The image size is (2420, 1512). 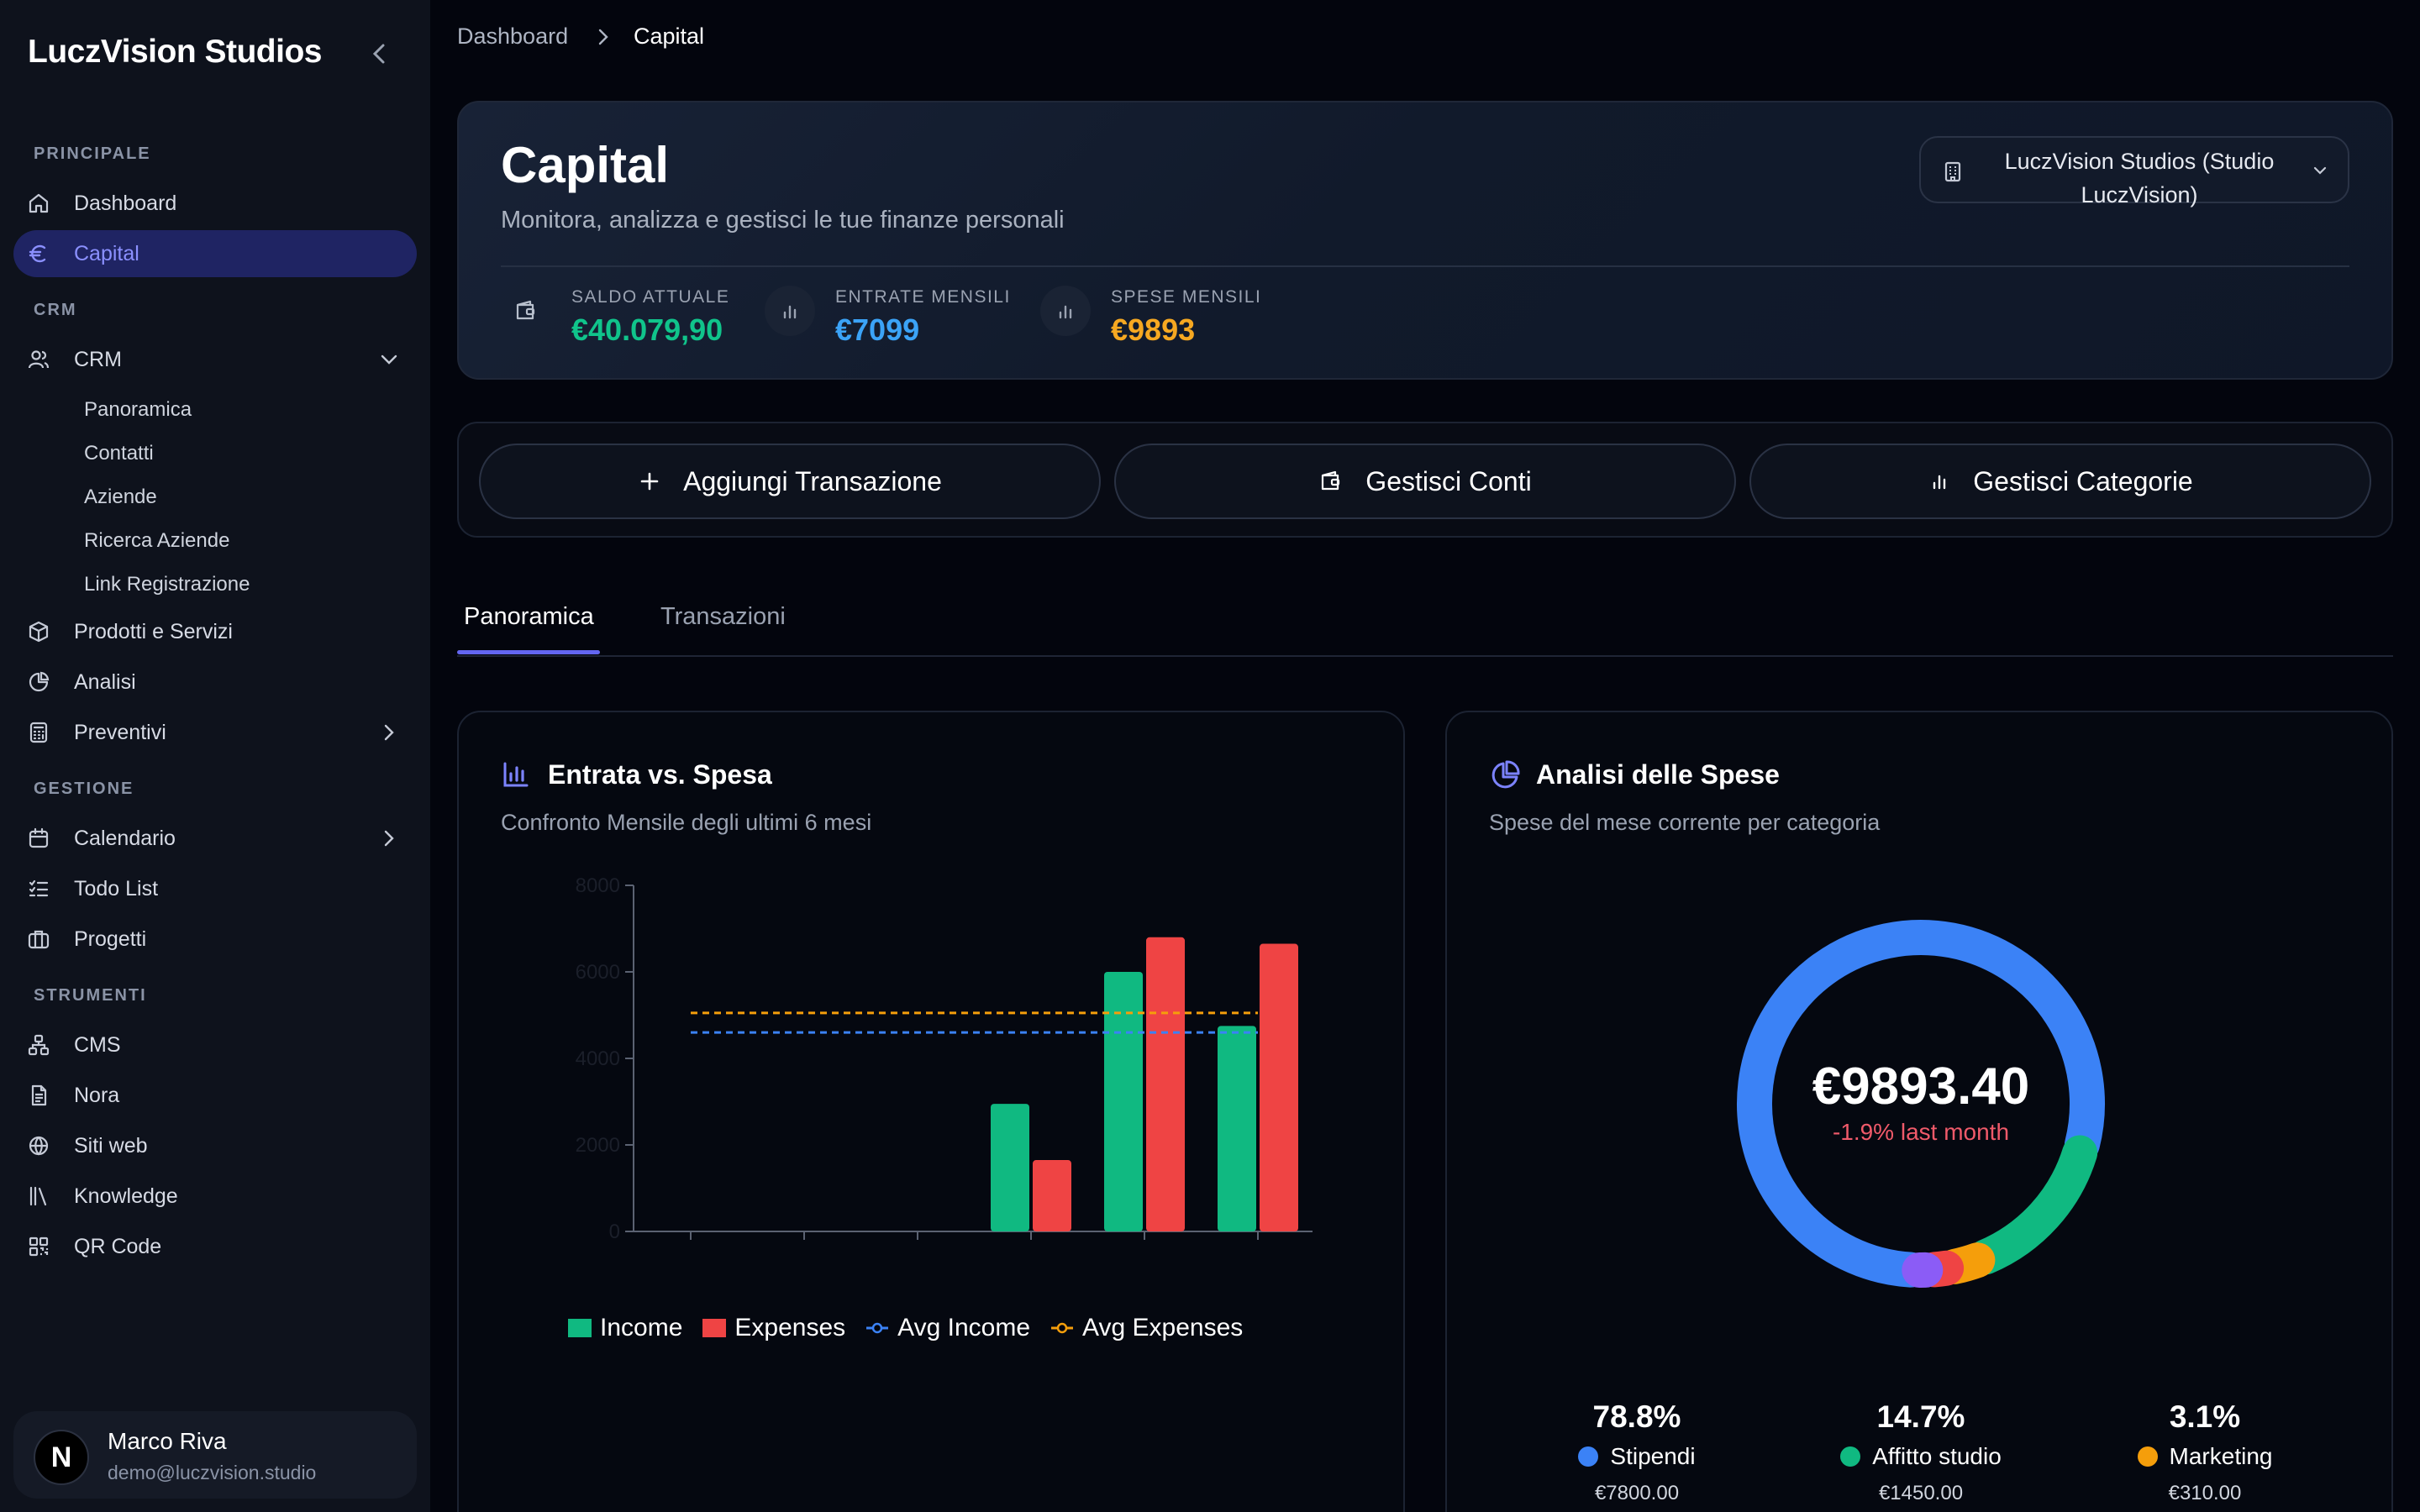 I want to click on studio-name-line1: LuczVision Studios (Studio, so click(x=2140, y=161).